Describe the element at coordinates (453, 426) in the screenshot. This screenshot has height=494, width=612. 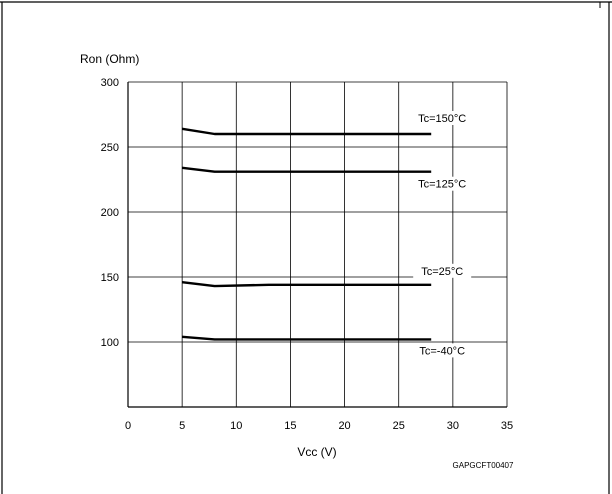
I see `x-tick-label: 30` at that location.